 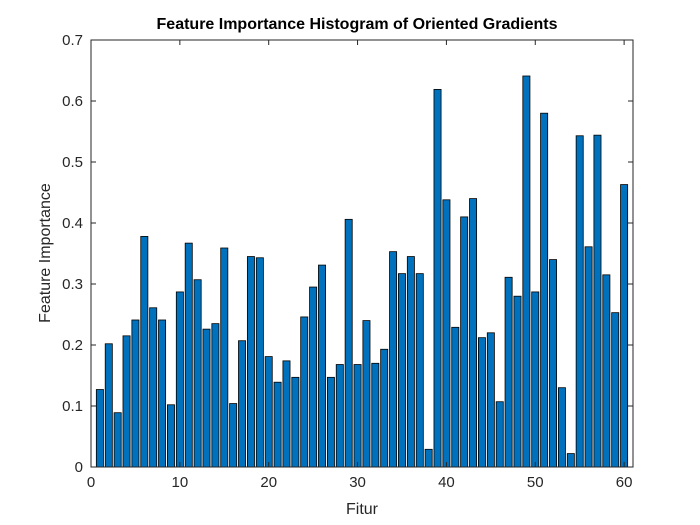 I want to click on y-tick-label: 0.7, so click(x=72, y=40).